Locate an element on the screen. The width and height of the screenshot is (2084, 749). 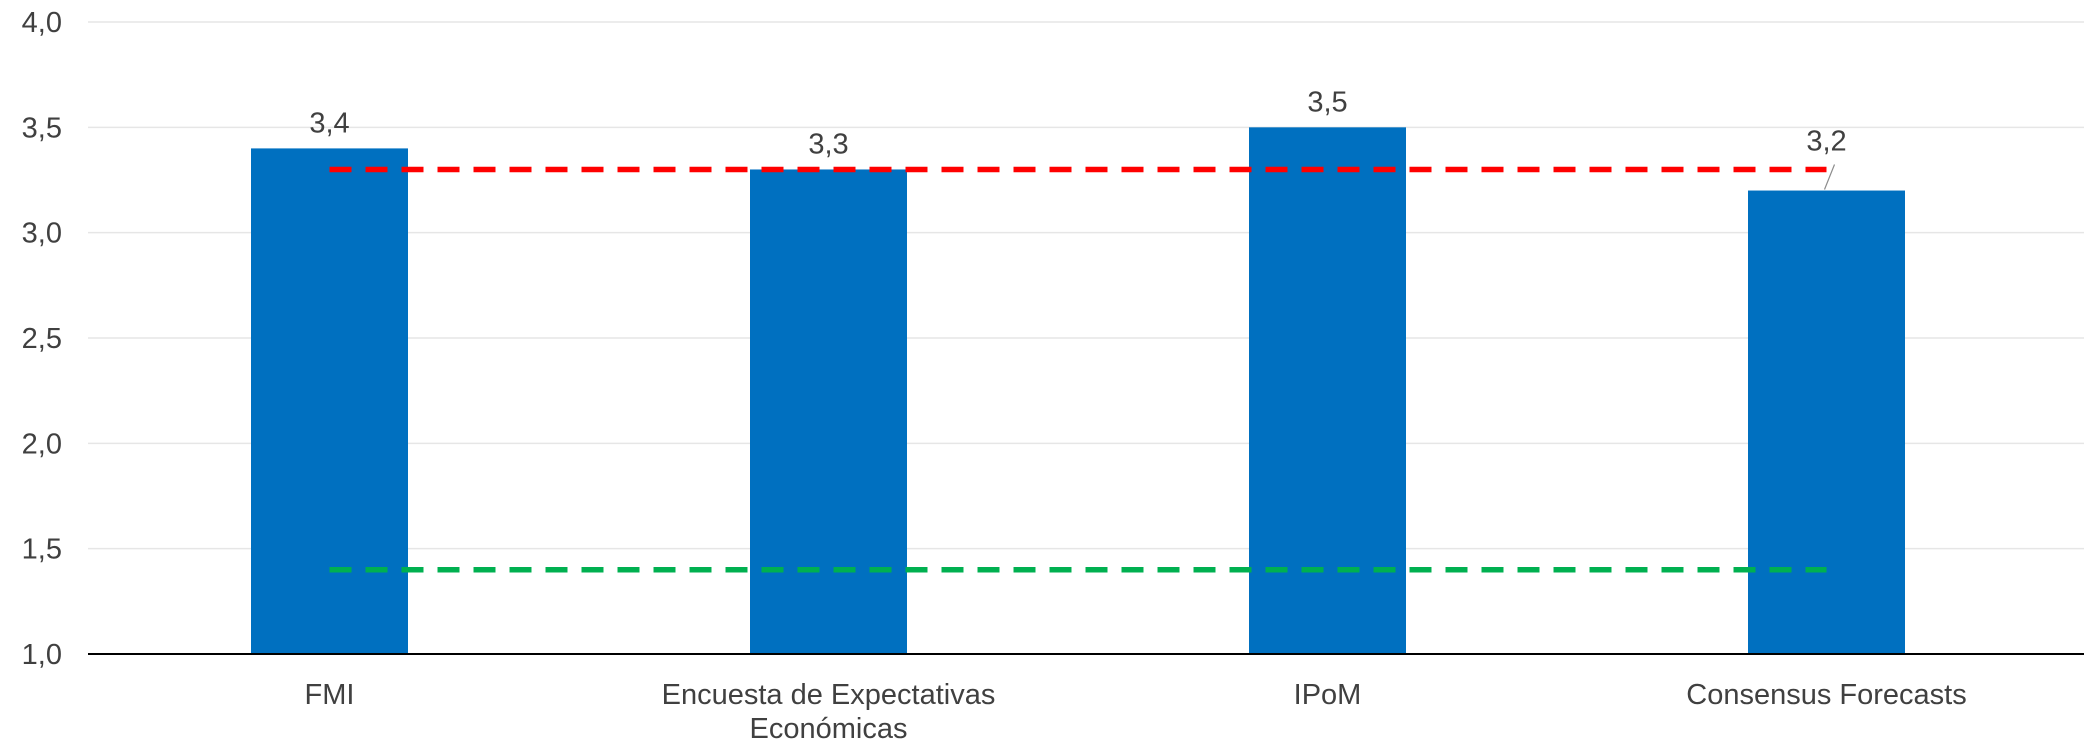
data-label: 3,2 is located at coordinates (1826, 142).